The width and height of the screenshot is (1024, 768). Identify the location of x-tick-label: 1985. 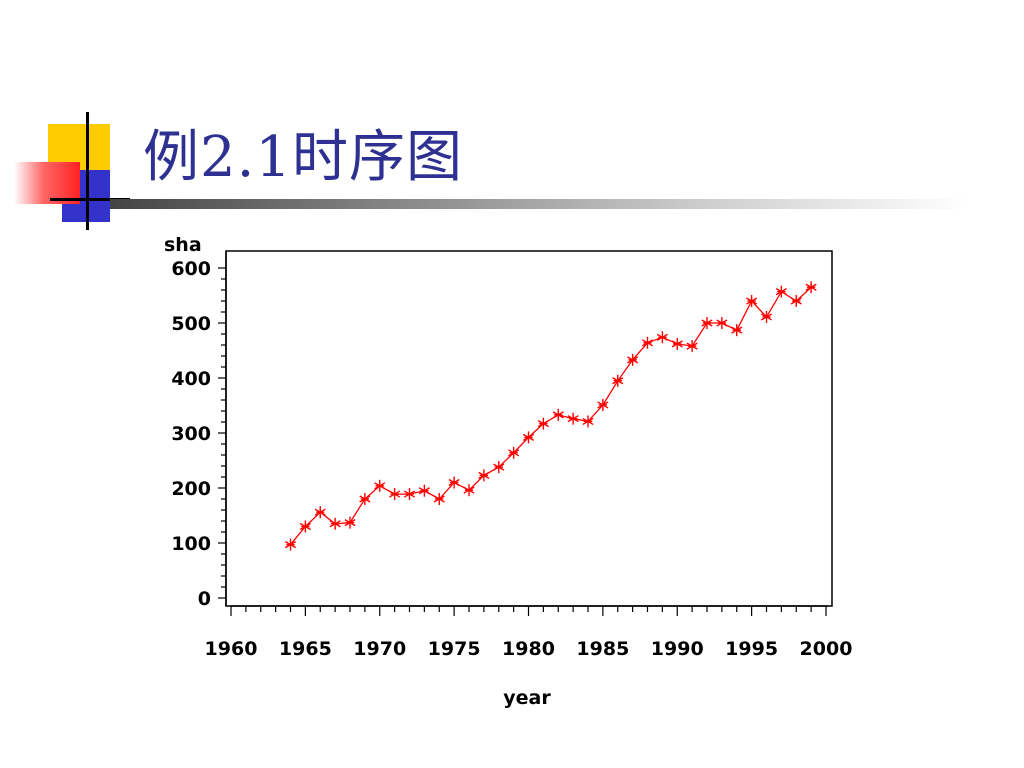
(602, 649).